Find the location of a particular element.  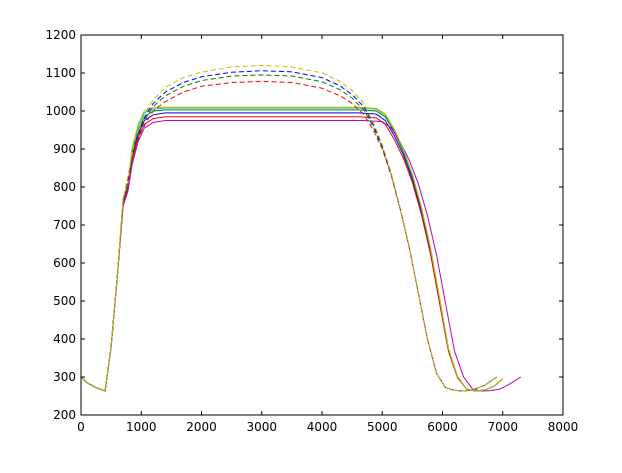

x-tick-label: 6000 is located at coordinates (442, 427).